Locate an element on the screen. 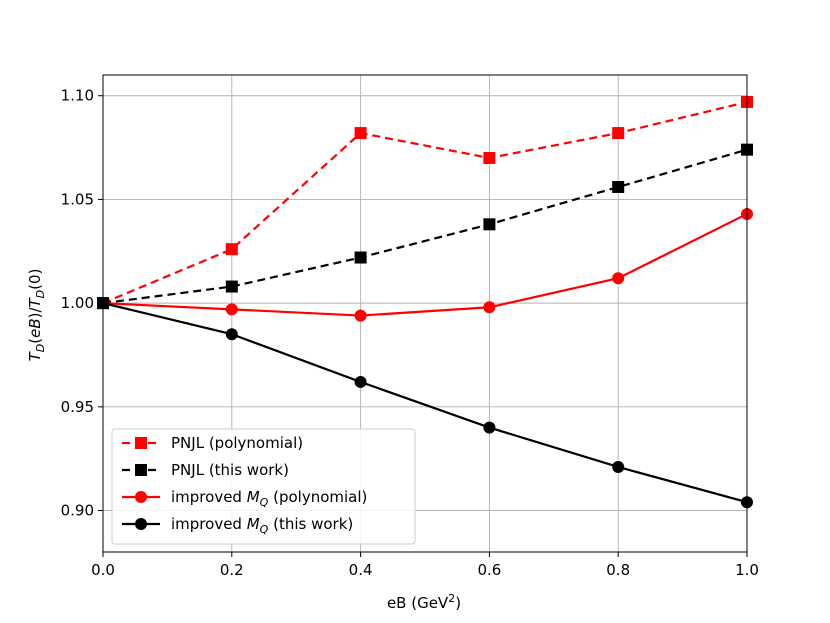 This screenshot has height=623, width=830. legend-item: PNJL (polynomial) is located at coordinates (212, 443).